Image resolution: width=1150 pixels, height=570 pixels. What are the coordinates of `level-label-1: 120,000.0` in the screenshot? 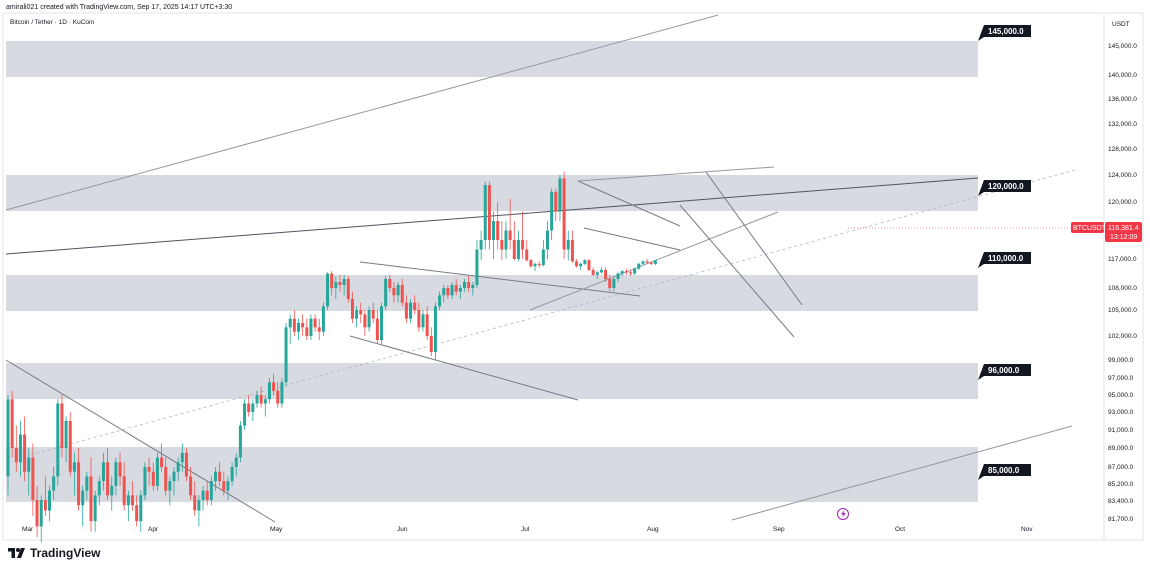 It's located at (1004, 188).